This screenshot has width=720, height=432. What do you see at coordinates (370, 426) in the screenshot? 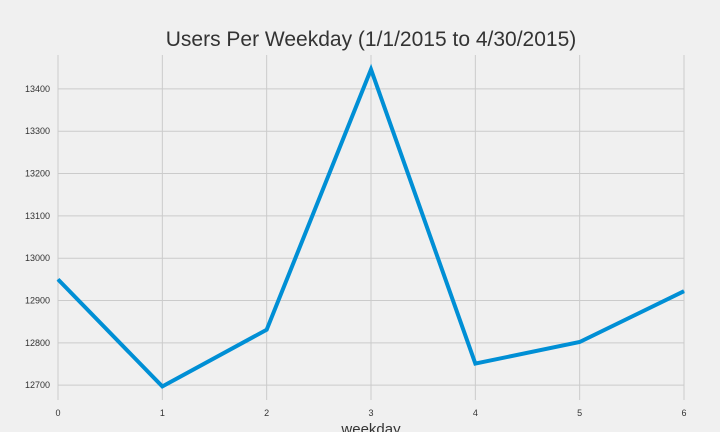
I see `x-axis-label: weekday` at bounding box center [370, 426].